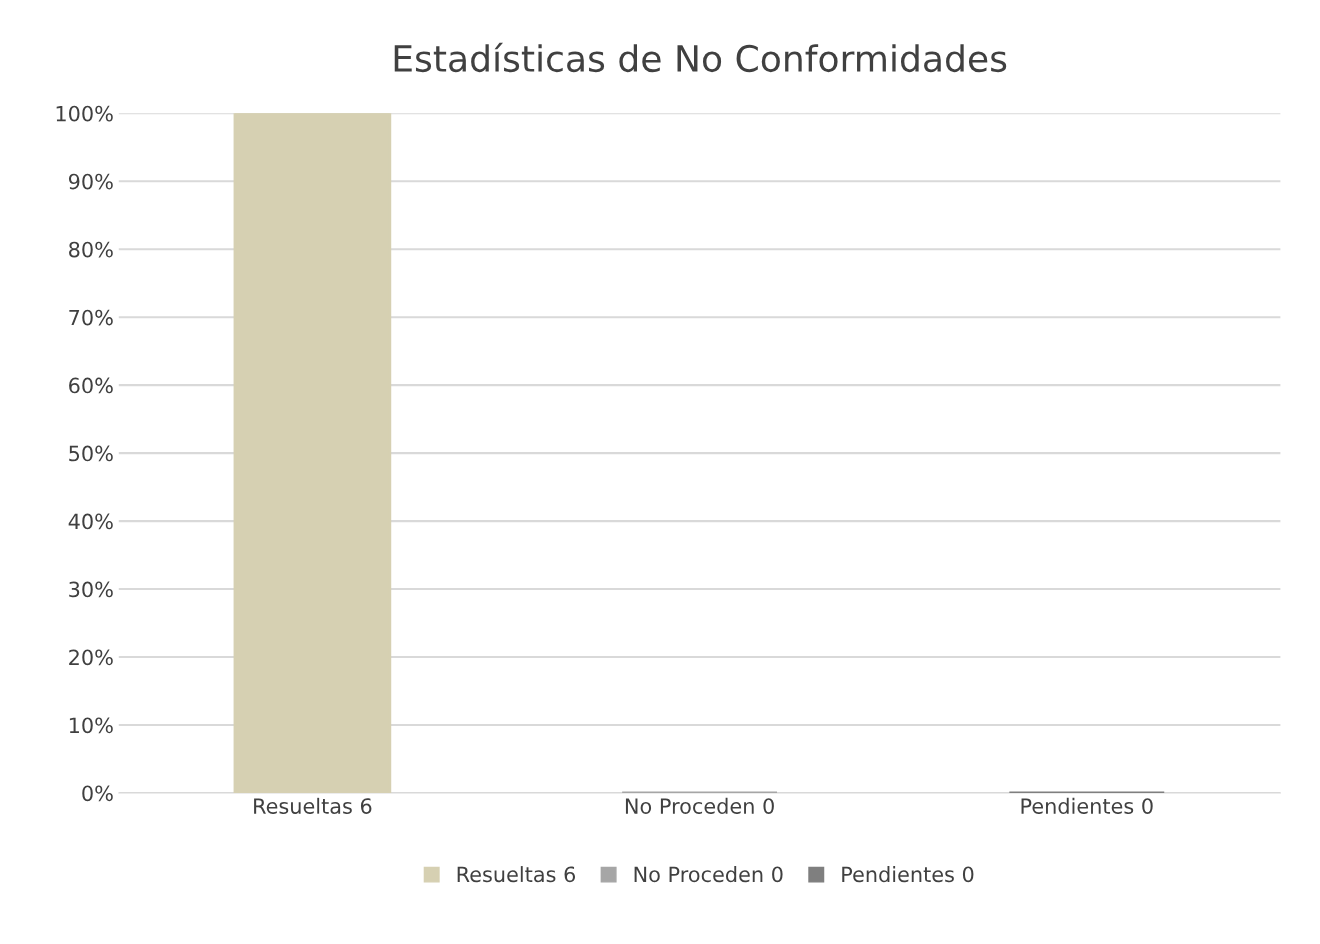 This screenshot has width=1320, height=944. I want to click on x-tick-label: Pendientes 0, so click(1087, 805).